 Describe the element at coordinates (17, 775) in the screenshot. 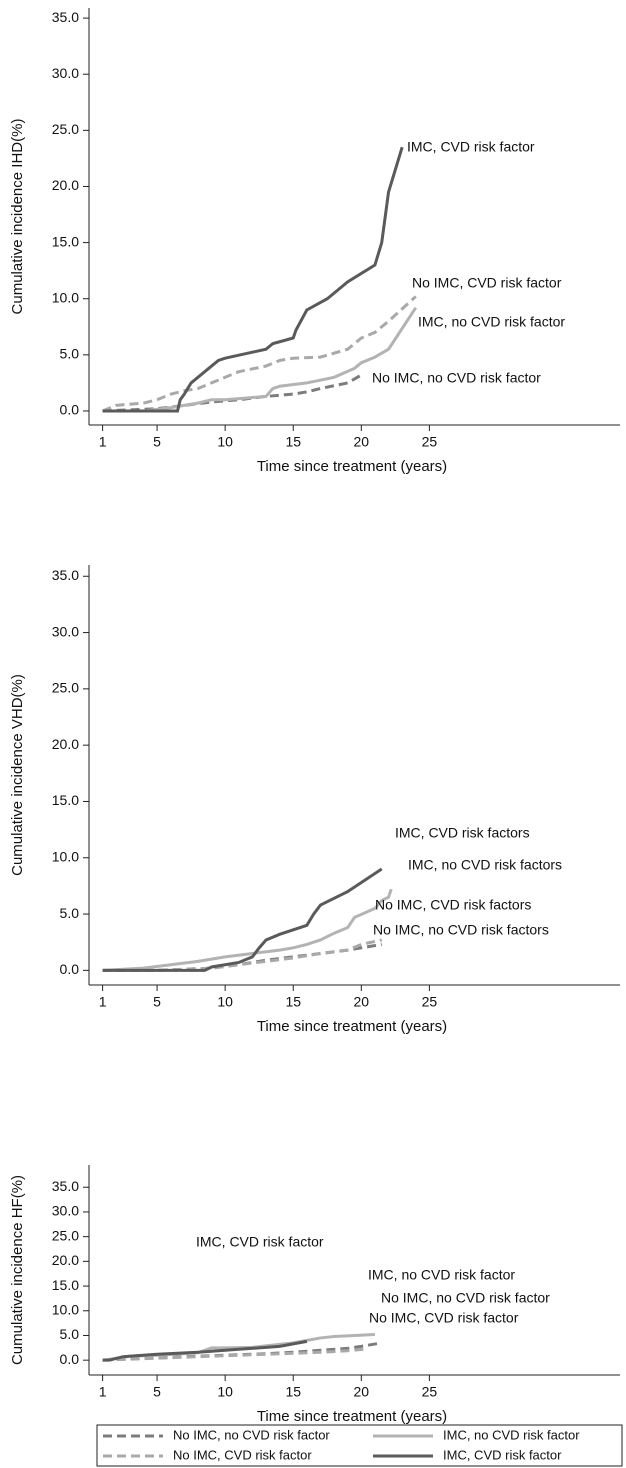

I see `y-axis-title: Cumulative incidence VHD(%)` at that location.